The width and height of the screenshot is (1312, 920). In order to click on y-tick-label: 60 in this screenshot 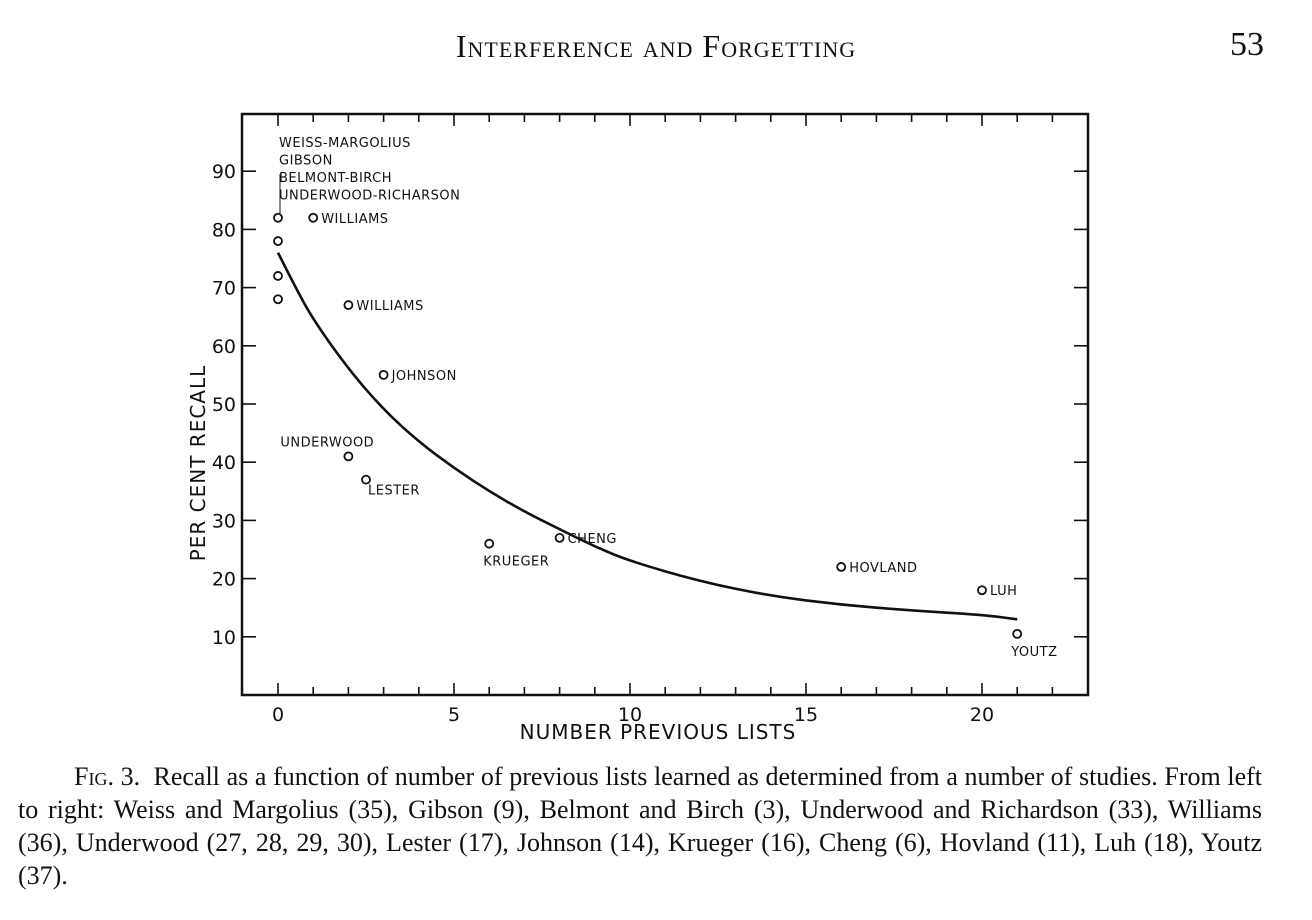, I will do `click(224, 347)`.